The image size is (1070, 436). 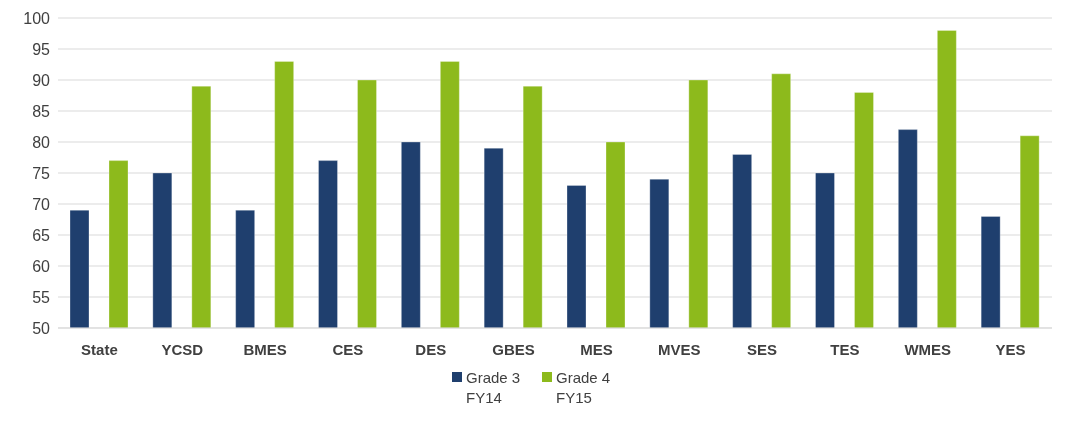 I want to click on y-tick-label: 50, so click(x=41, y=328).